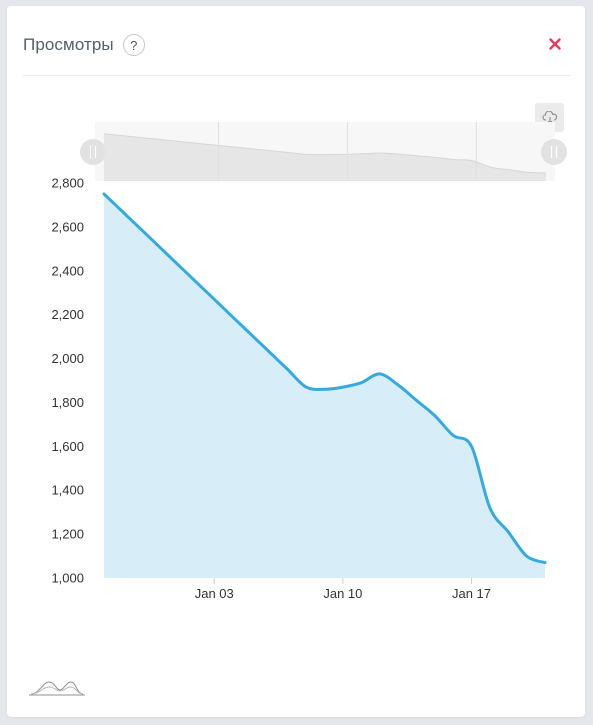  I want to click on x-tick-label: Jan 10, so click(342, 593).